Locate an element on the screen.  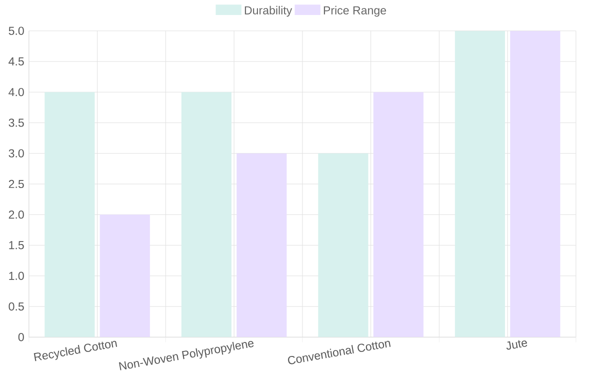
y-tick-label: 3.0 is located at coordinates (16, 153).